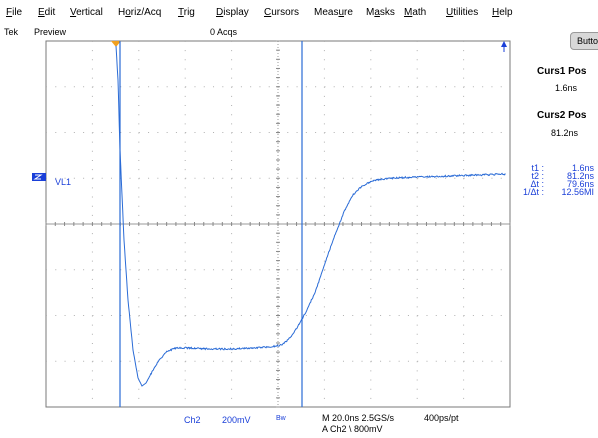 This screenshot has width=598, height=438. I want to click on menu-vertical: Vertical, so click(86, 12).